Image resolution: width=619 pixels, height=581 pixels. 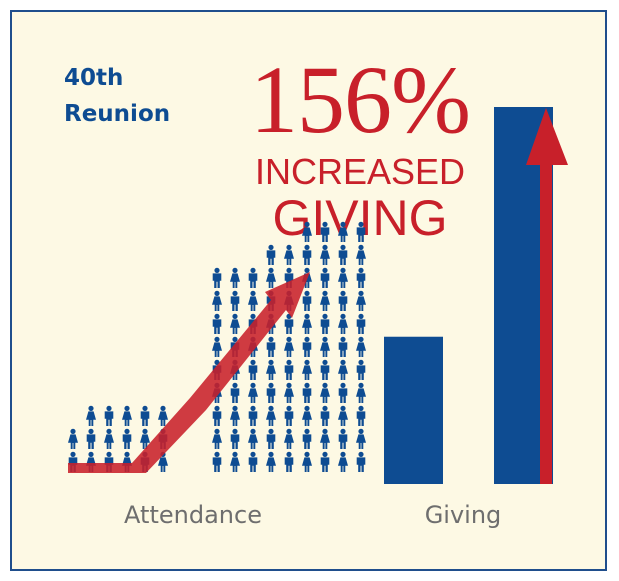 I want to click on percent-increase: 156%, so click(x=360, y=99).